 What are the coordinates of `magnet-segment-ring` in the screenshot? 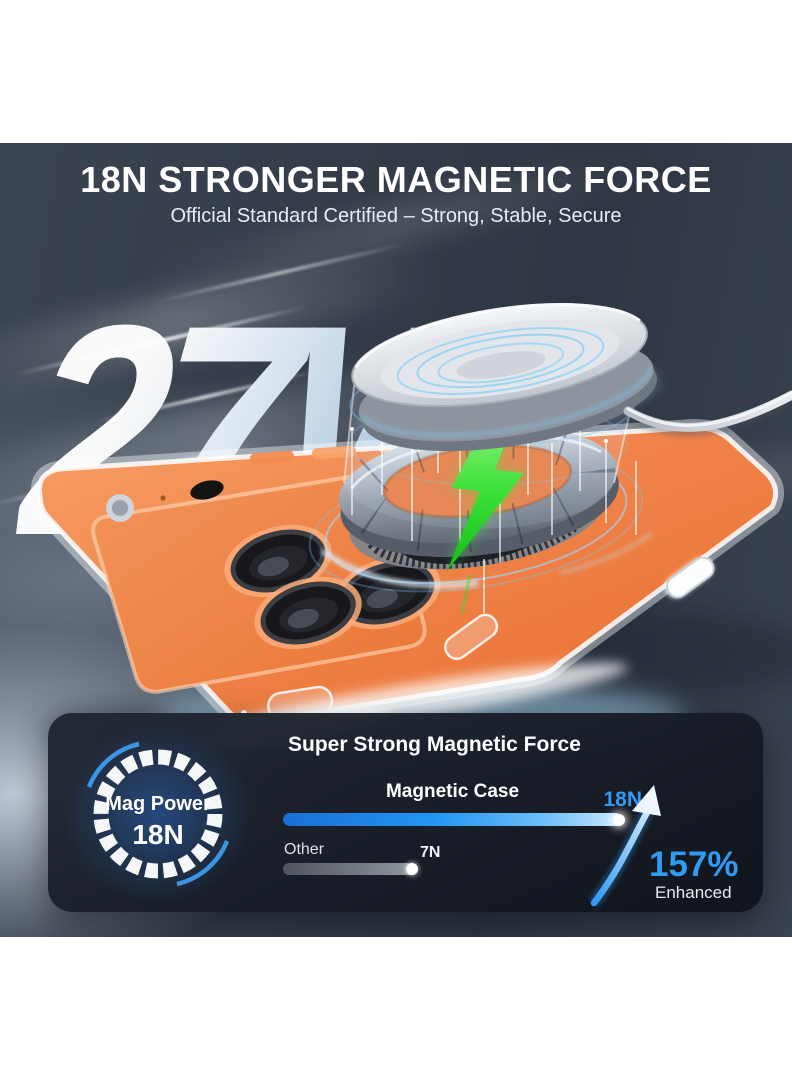 It's located at (158, 814).